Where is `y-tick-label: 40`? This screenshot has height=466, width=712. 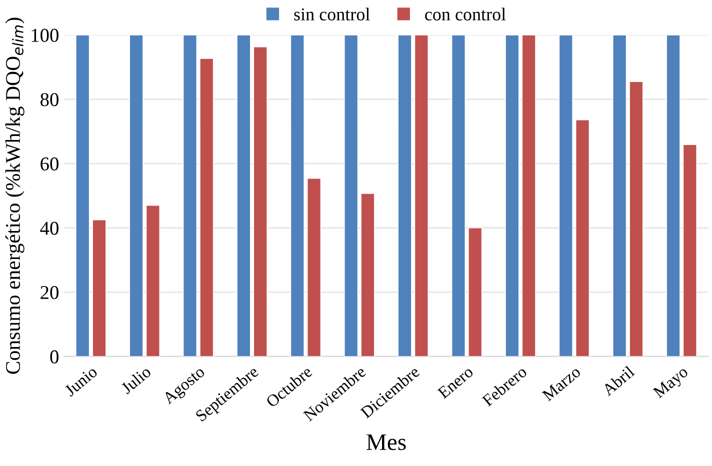
y-tick-label: 40 is located at coordinates (49, 228).